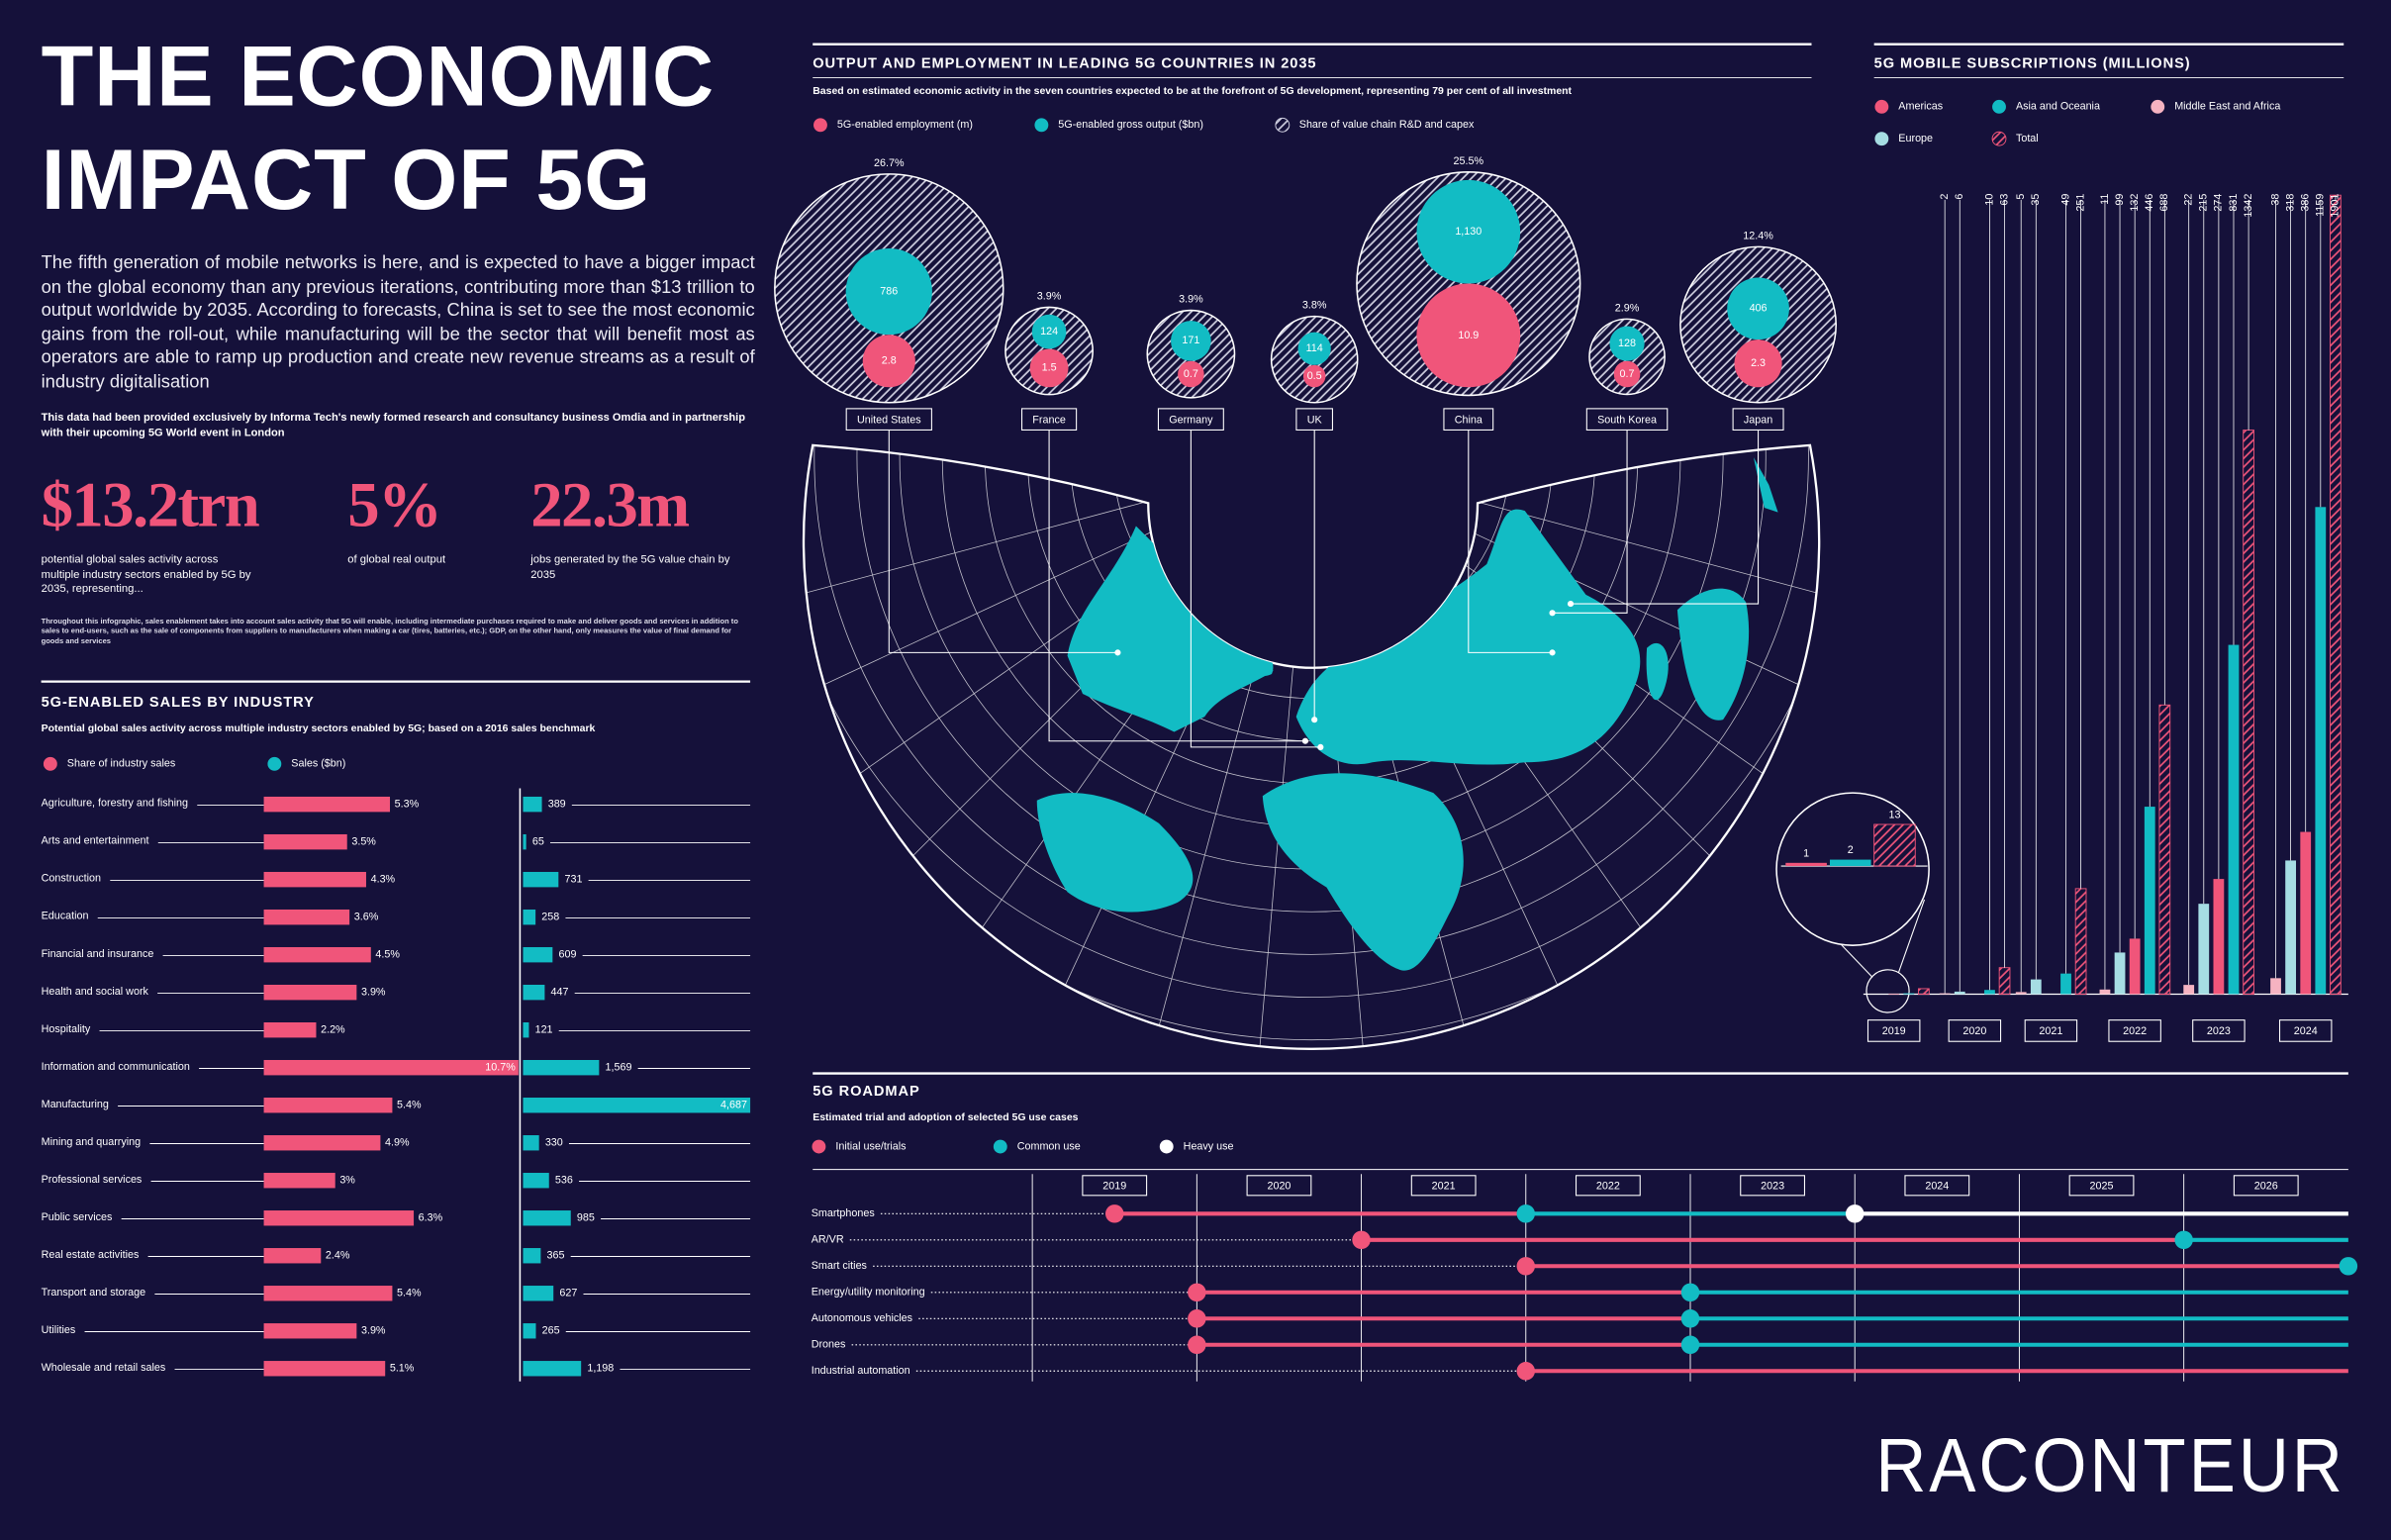 This screenshot has width=2391, height=1540. What do you see at coordinates (59, 1330) in the screenshot?
I see `category-label: Utilities` at bounding box center [59, 1330].